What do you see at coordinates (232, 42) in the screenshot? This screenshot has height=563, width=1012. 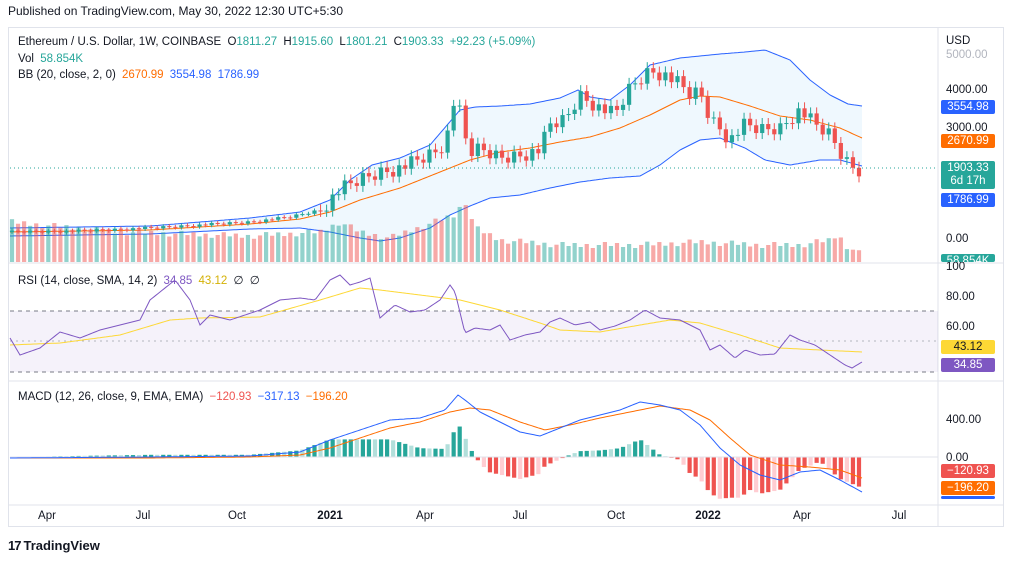 I see `ohlc-open-label: O` at bounding box center [232, 42].